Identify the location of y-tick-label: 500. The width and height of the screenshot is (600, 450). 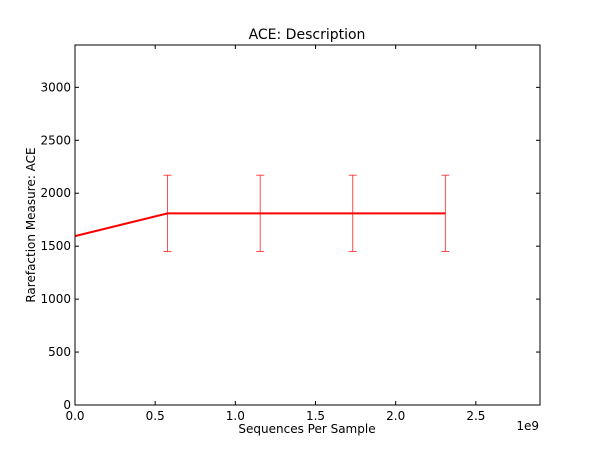
(59, 352).